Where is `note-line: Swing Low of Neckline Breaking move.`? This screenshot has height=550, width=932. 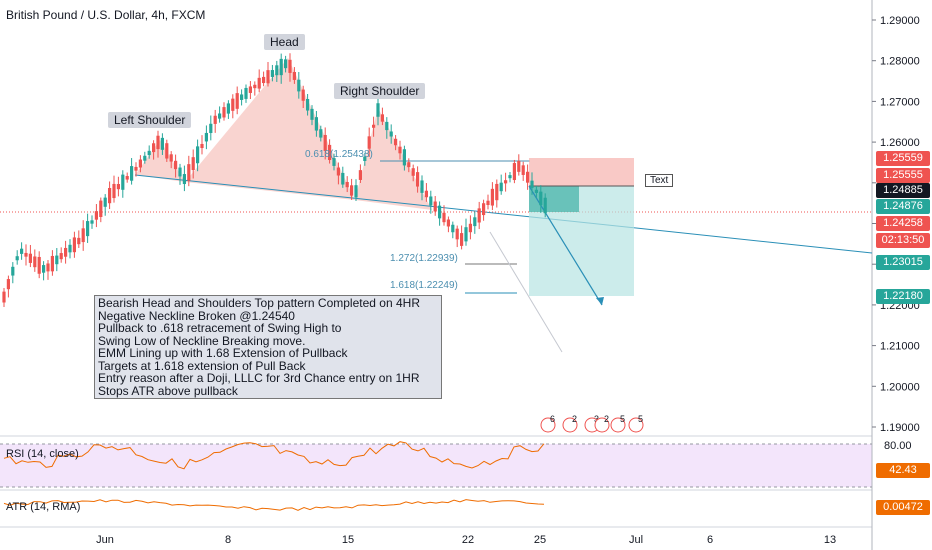
note-line: Swing Low of Neckline Breaking move. is located at coordinates (202, 340).